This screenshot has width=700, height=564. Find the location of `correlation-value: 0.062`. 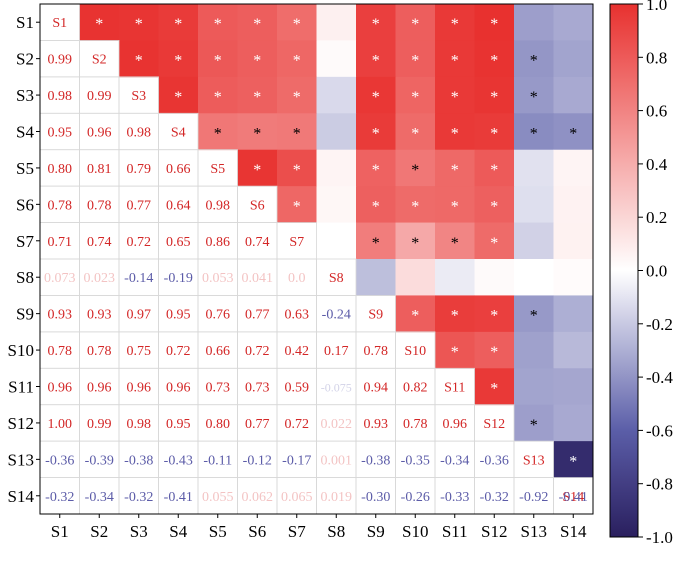

correlation-value: 0.062 is located at coordinates (258, 497).